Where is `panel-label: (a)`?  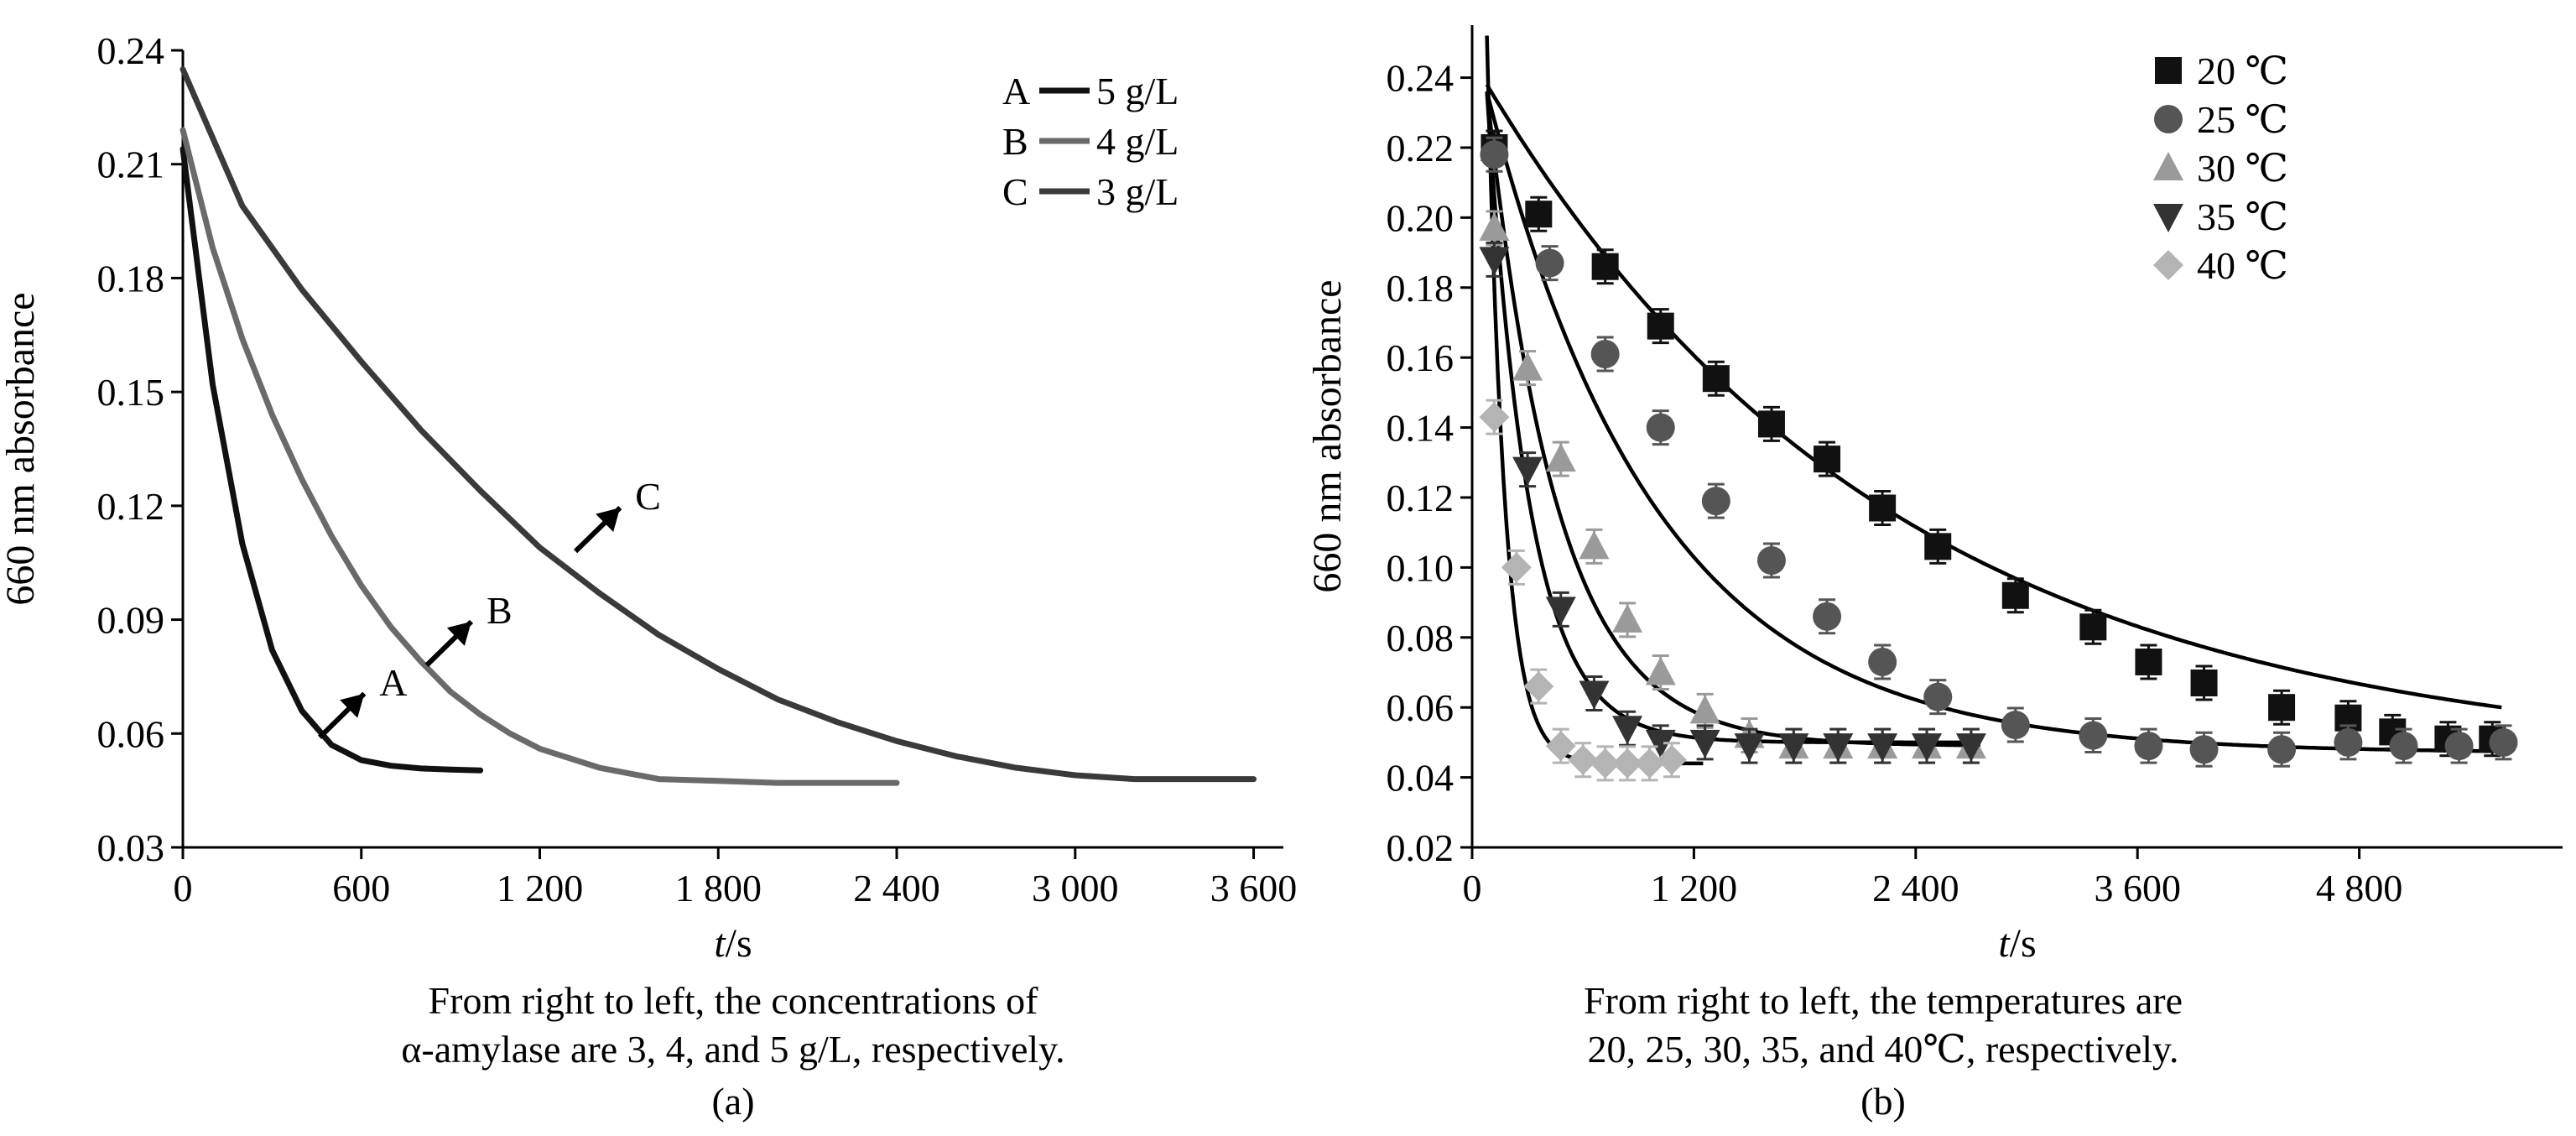 panel-label: (a) is located at coordinates (732, 1101).